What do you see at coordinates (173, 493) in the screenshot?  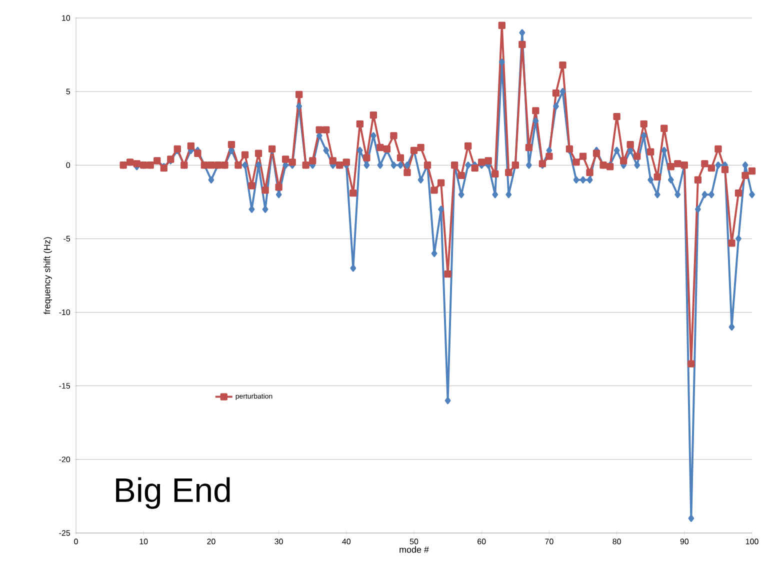 I see `annotation: Big End` at bounding box center [173, 493].